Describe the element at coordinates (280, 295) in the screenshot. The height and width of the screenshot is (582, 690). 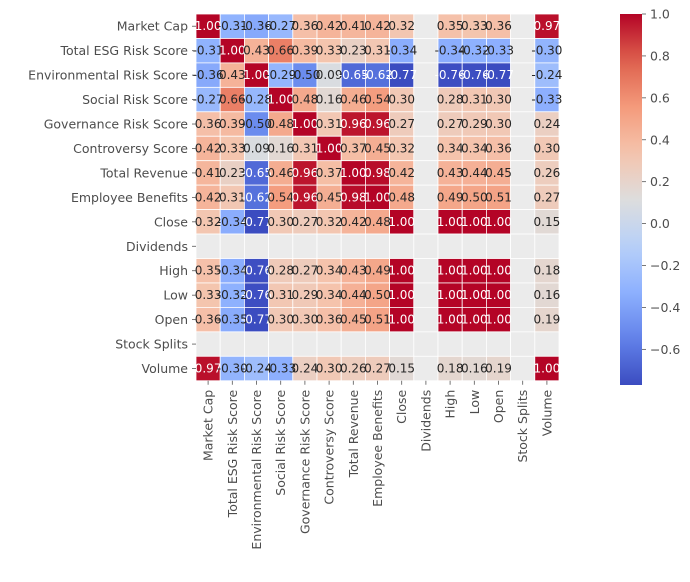
I see `heatmap-cell-label: 0.31` at that location.